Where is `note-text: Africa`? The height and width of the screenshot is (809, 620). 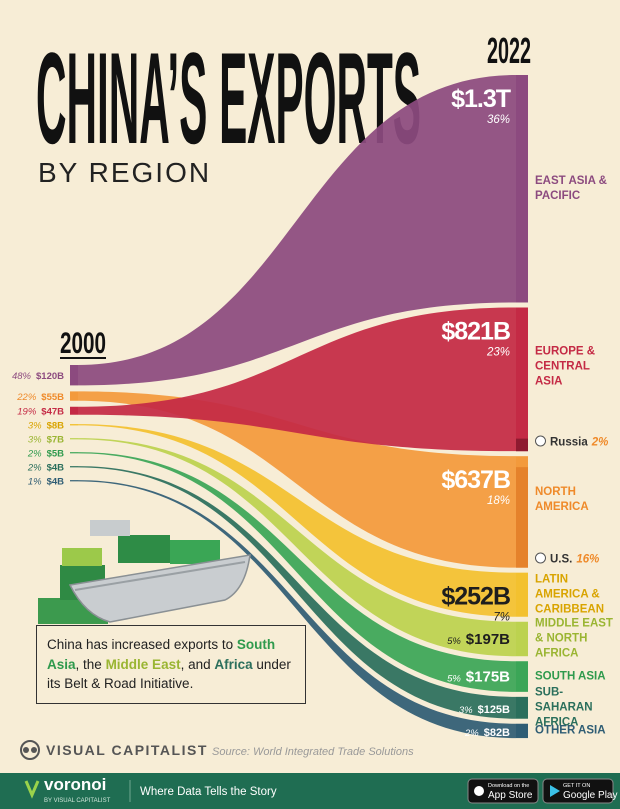
note-text: Africa is located at coordinates (233, 664).